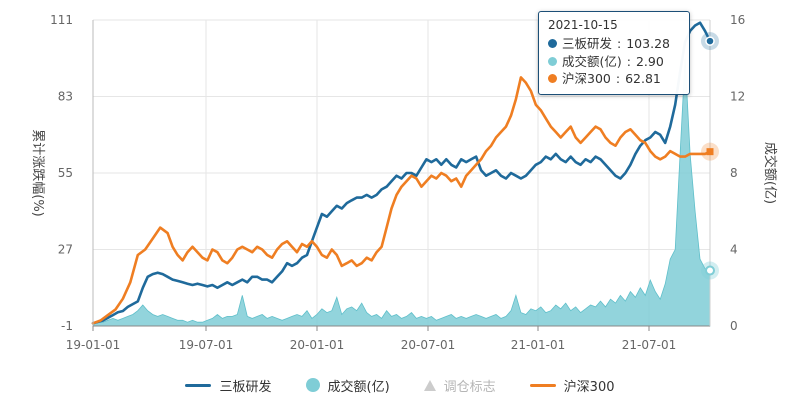 Image resolution: width=800 pixels, height=410 pixels. I want to click on y-right-tick-label: 4, so click(734, 250).